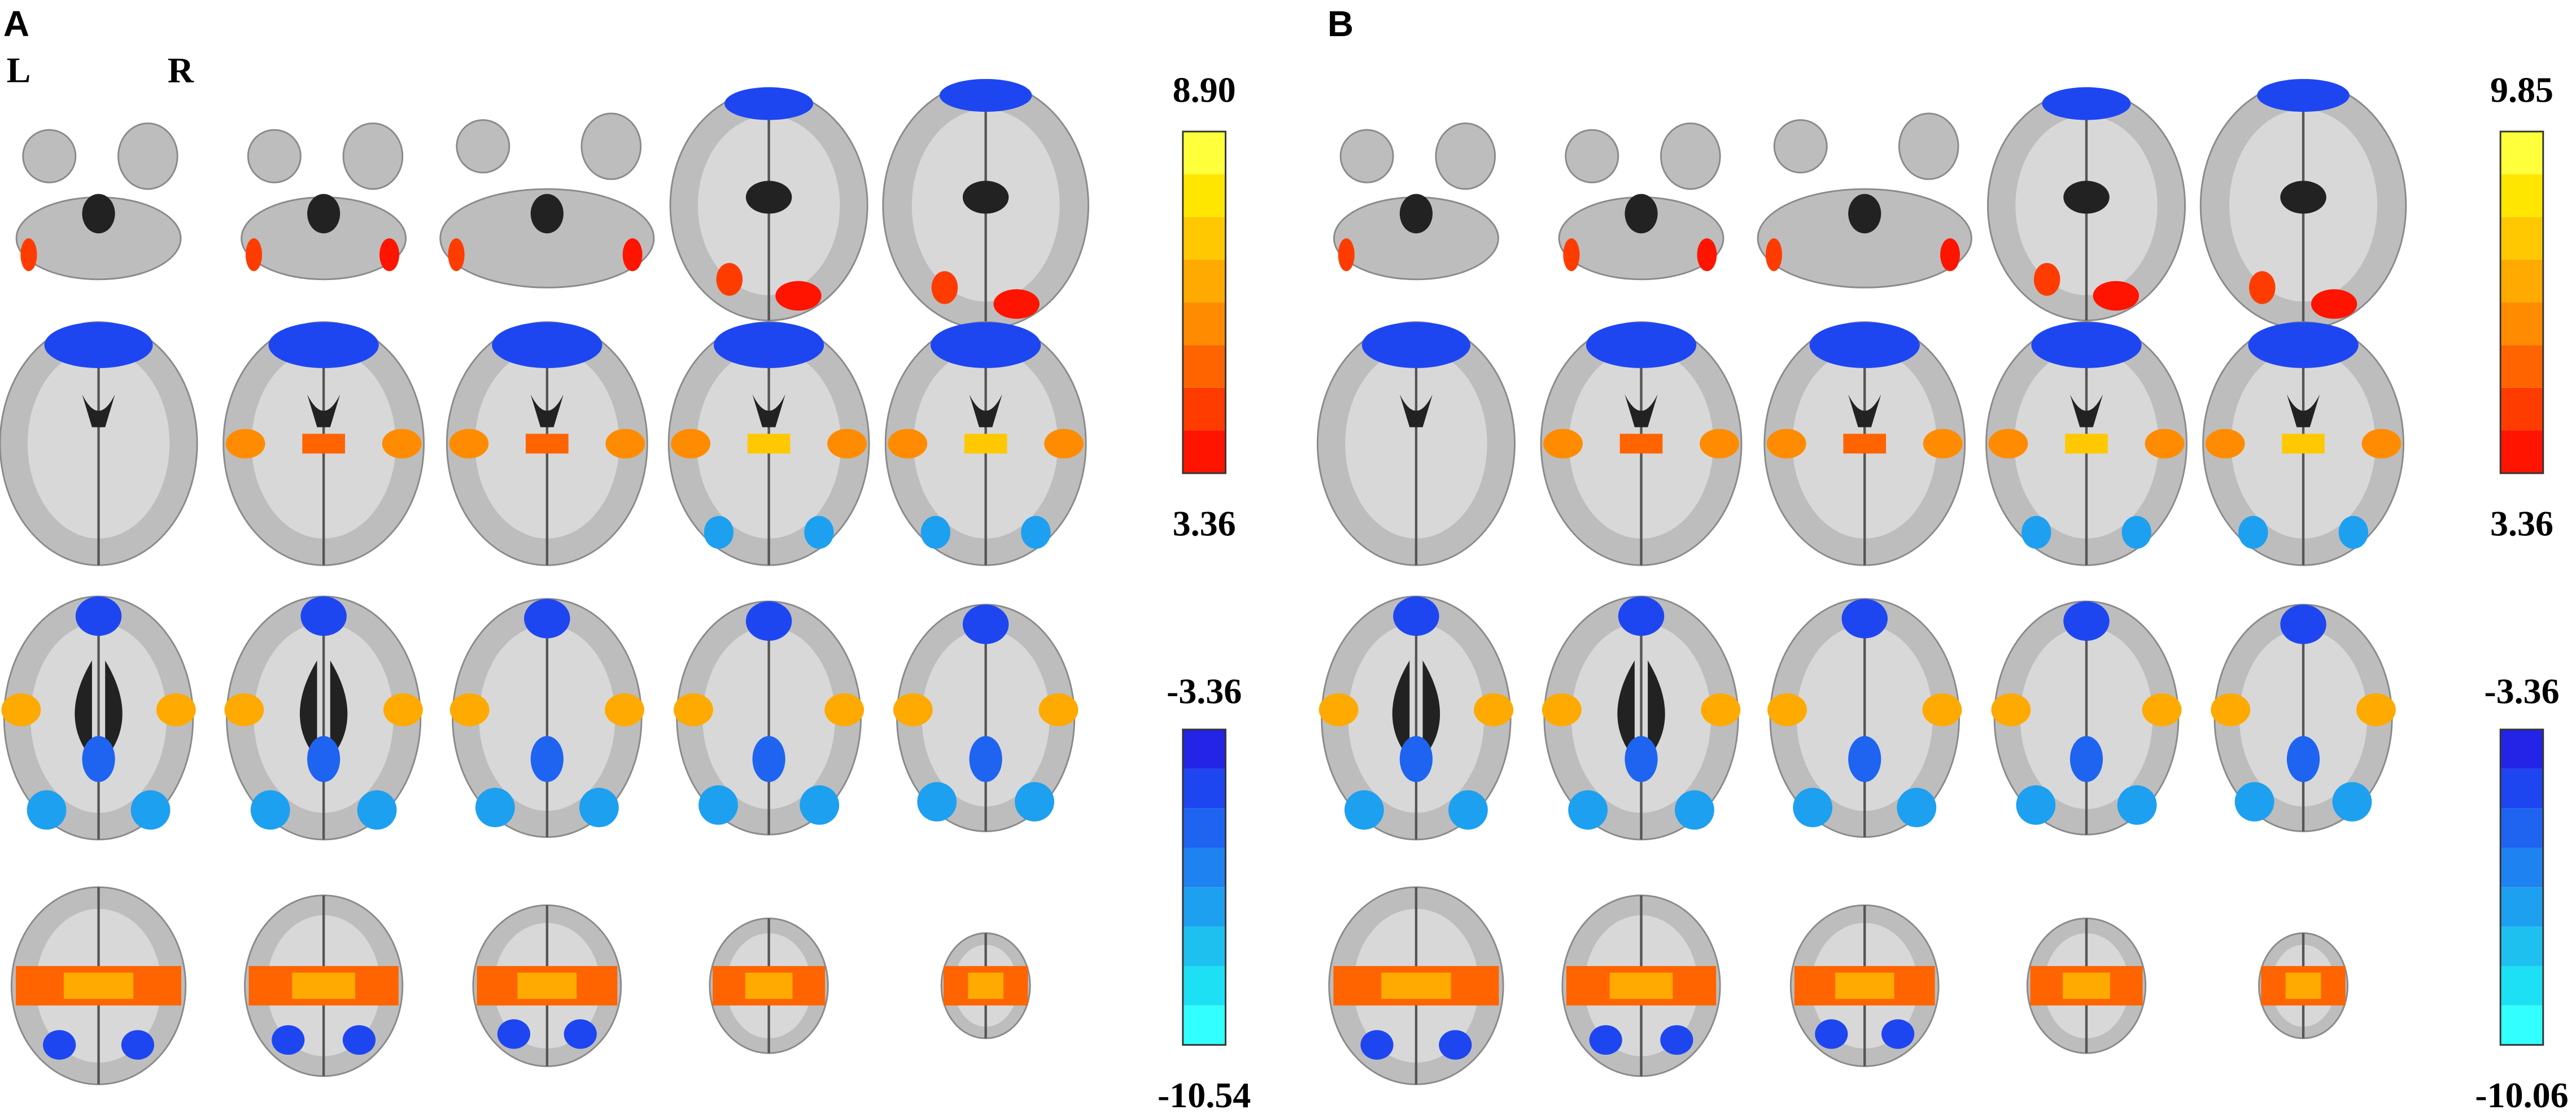 Image resolution: width=2576 pixels, height=1114 pixels. I want to click on cold-min: -10.54, so click(1204, 1094).